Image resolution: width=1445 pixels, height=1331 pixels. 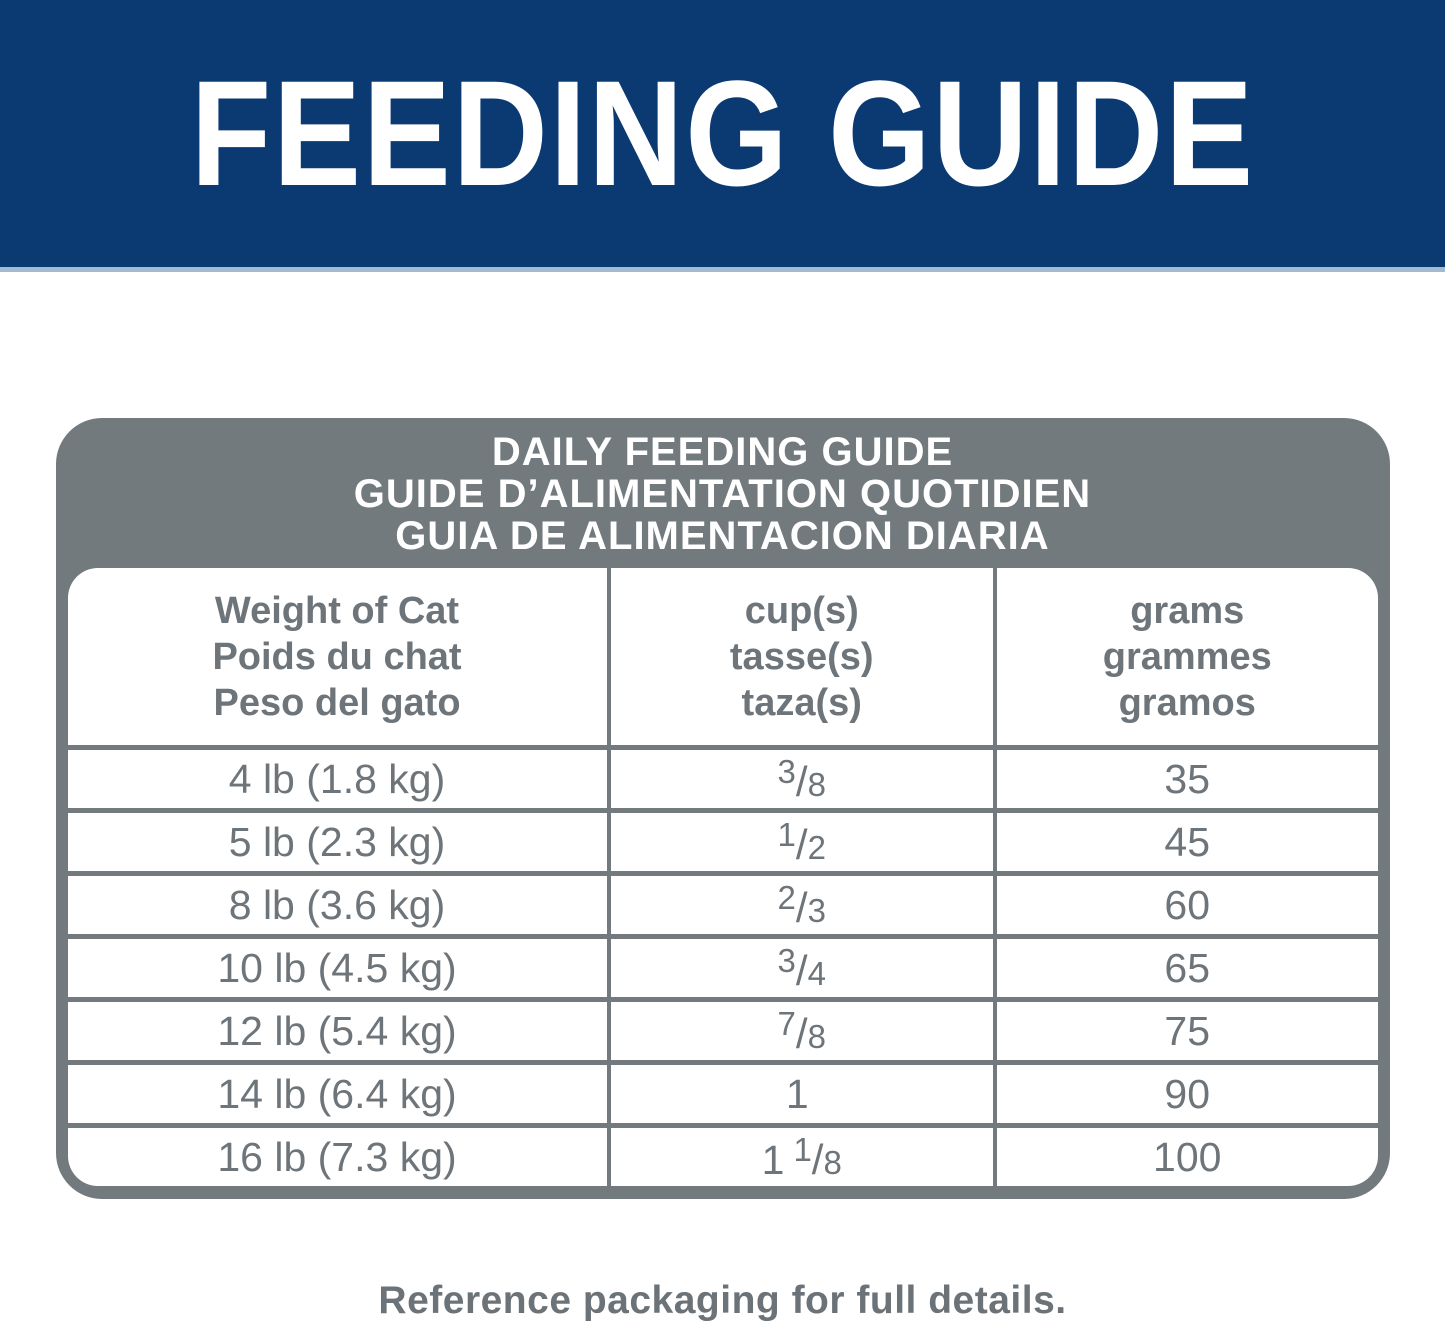 What do you see at coordinates (1187, 656) in the screenshot?
I see `col-header-grams-fr: grammes` at bounding box center [1187, 656].